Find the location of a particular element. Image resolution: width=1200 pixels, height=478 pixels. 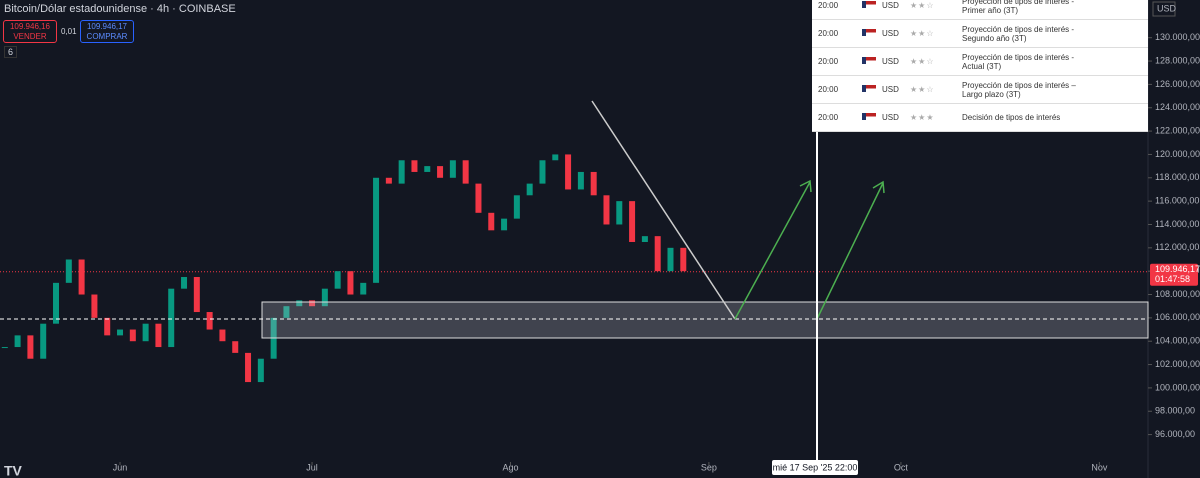

event-row: 20:00 USD ★★★ Decisión de tipos de interés is located at coordinates (980, 118).